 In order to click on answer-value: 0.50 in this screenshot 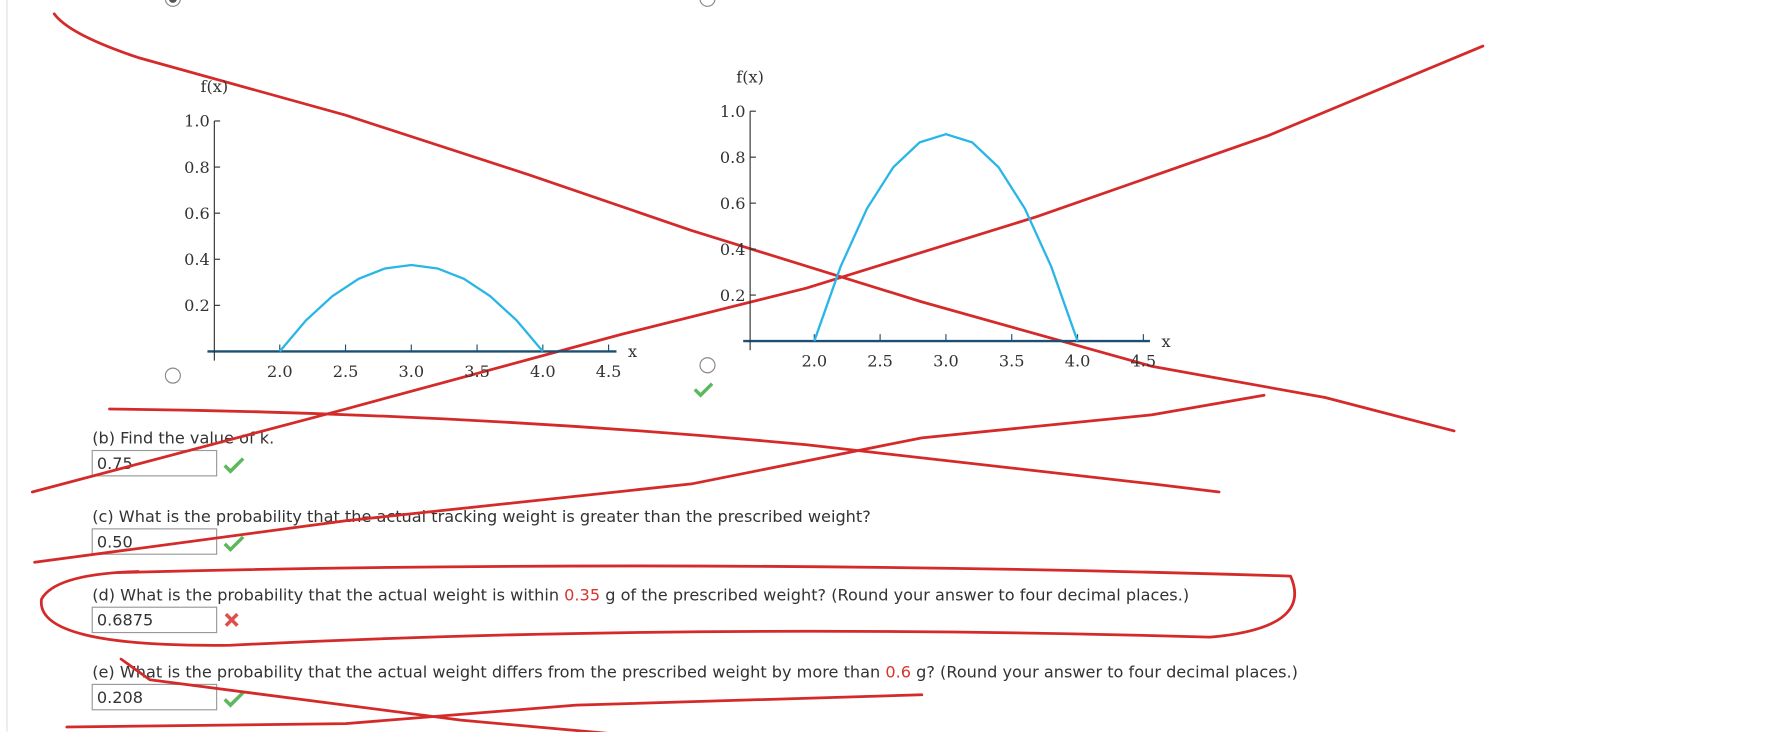, I will do `click(115, 541)`.